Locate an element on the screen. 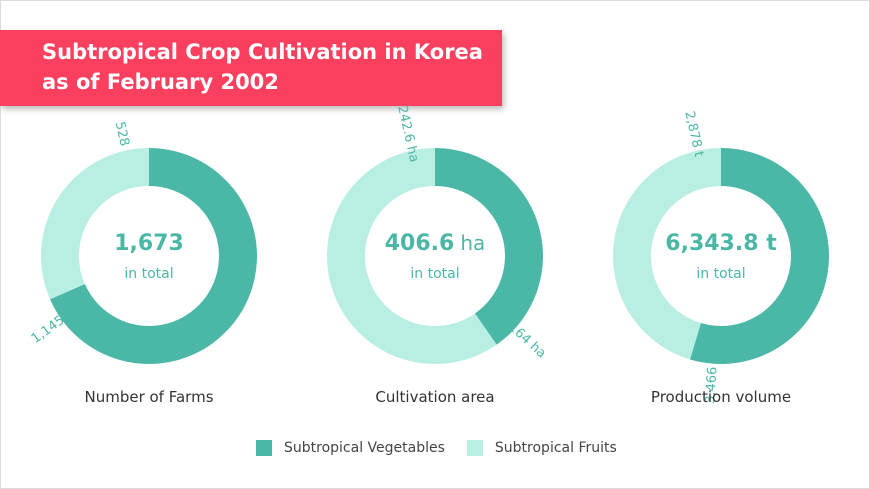 Image resolution: width=870 pixels, height=489 pixels. slice-label-fruits: 528 is located at coordinates (122, 134).